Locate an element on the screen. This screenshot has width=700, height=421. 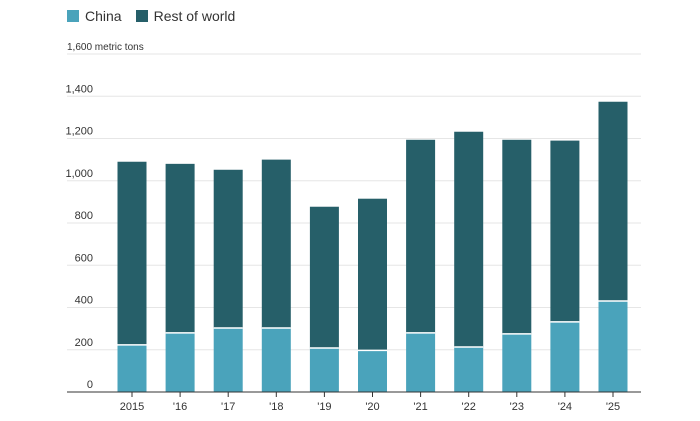
y-tick-label: 1,000 is located at coordinates (79, 174).